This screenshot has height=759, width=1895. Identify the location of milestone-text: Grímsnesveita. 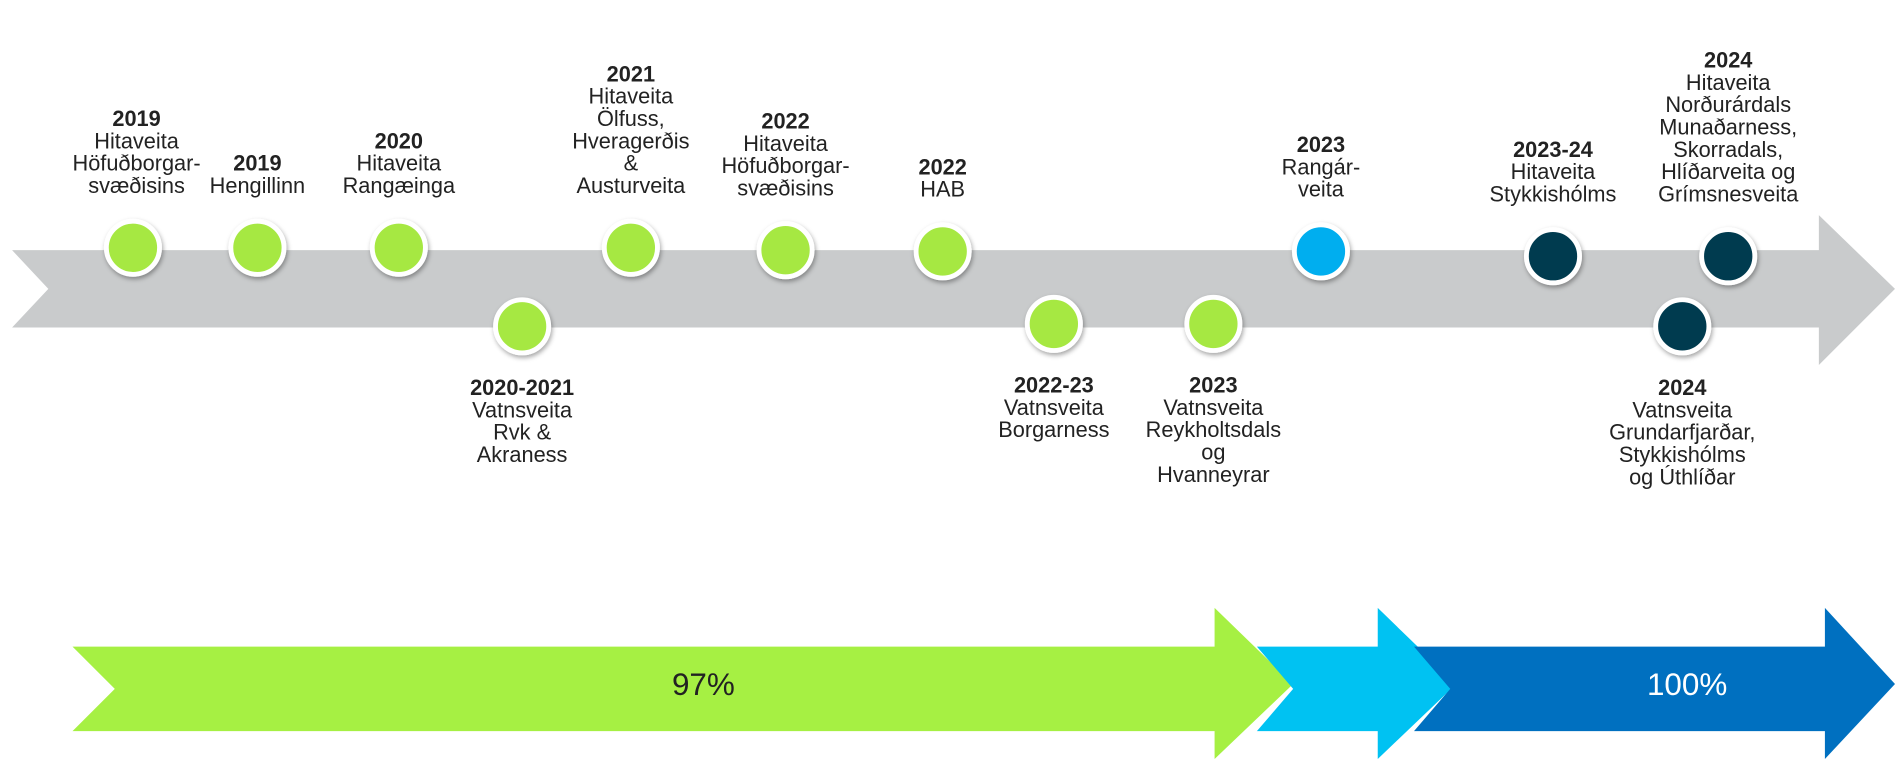
(1728, 194).